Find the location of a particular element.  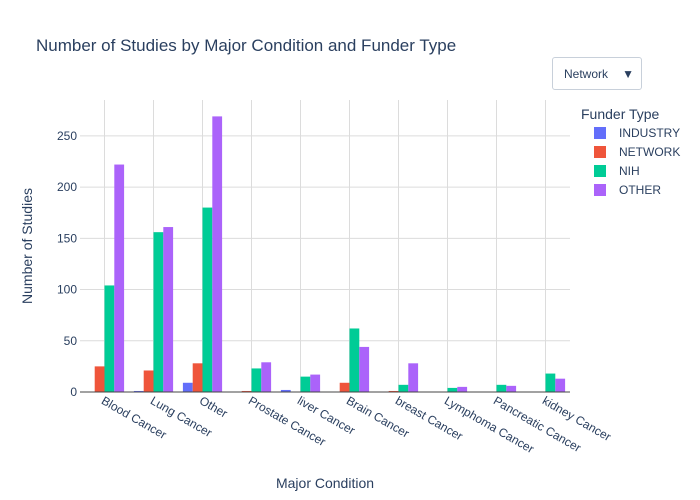

chevron-down-icon: ▼ is located at coordinates (628, 73).